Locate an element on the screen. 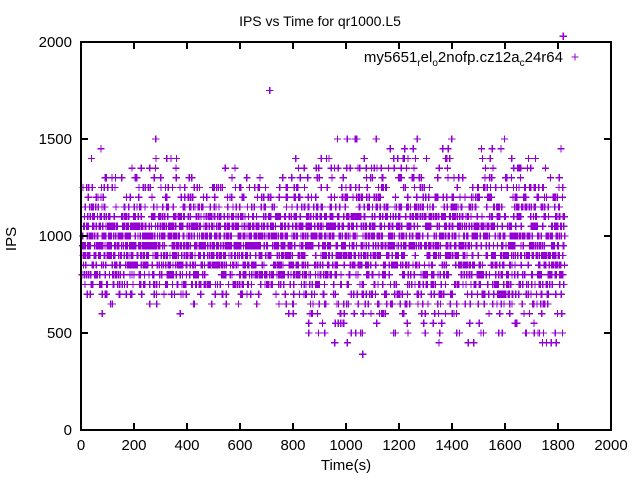 The image size is (640, 480). x-tick-label: 1600 is located at coordinates (504, 445).